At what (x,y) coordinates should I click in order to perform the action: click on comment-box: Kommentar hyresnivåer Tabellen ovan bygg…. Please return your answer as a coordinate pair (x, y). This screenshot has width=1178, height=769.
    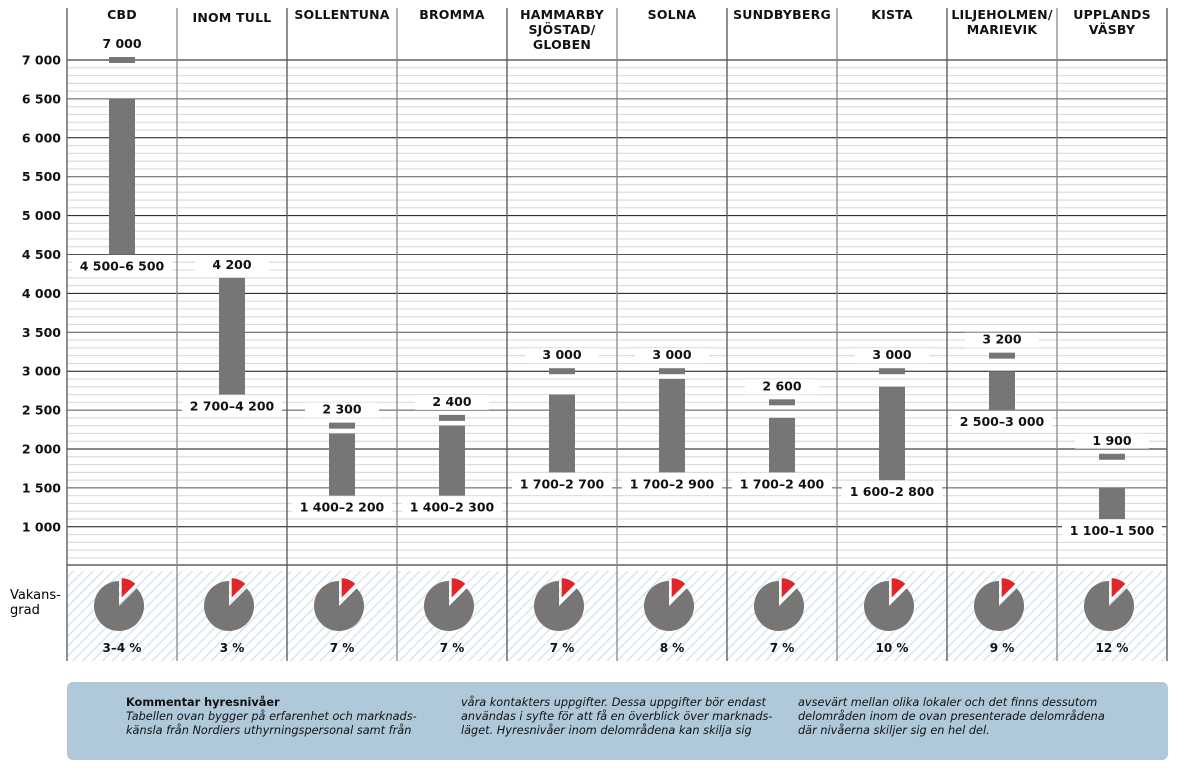
    Looking at the image, I should click on (617, 721).